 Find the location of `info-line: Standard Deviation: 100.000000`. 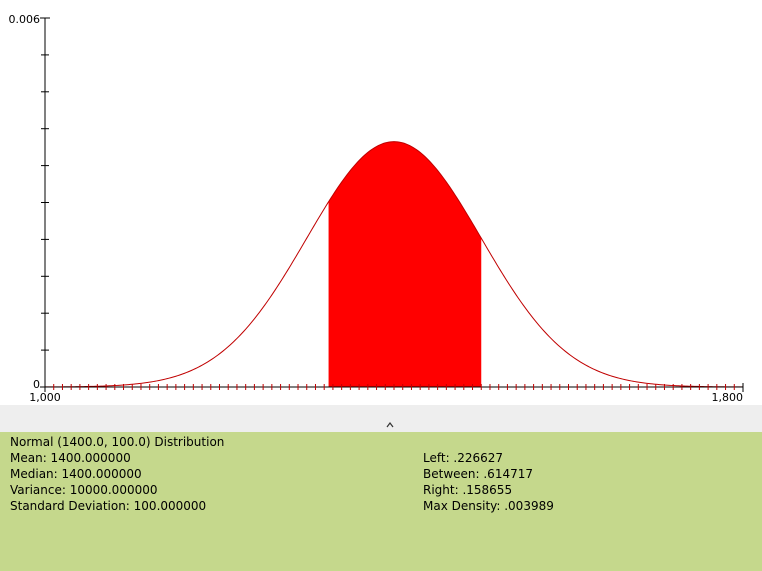

info-line: Standard Deviation: 100.000000 is located at coordinates (108, 506).